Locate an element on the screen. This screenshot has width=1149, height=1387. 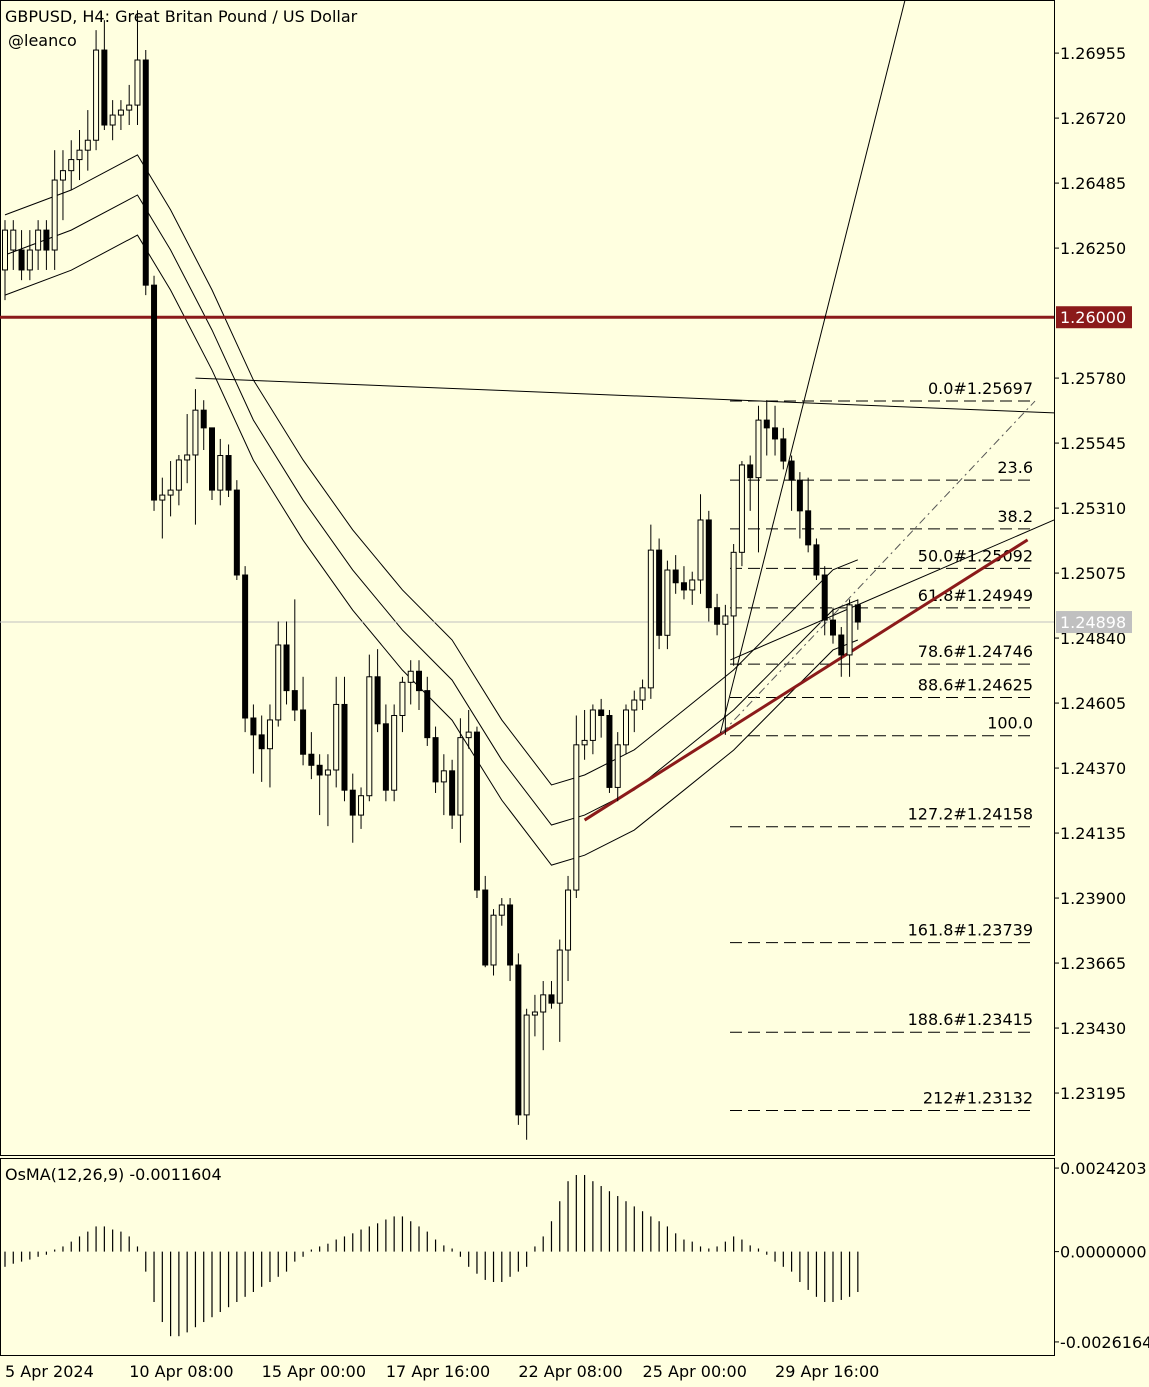
fib-label: 38.2 is located at coordinates (1015, 516).